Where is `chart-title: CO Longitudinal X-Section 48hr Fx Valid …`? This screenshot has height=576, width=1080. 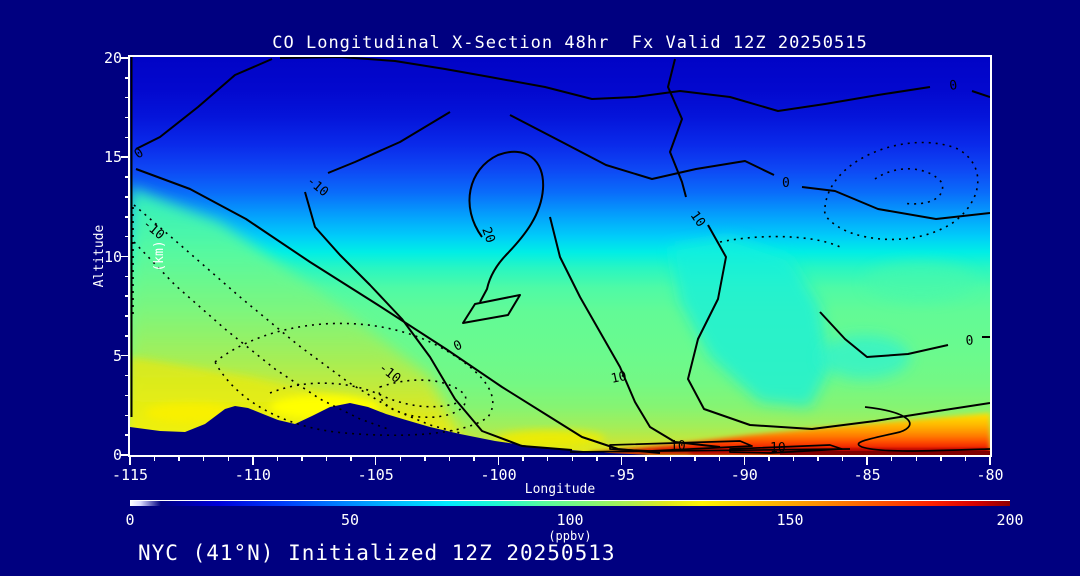 chart-title: CO Longitudinal X-Section 48hr Fx Valid … is located at coordinates (570, 43).